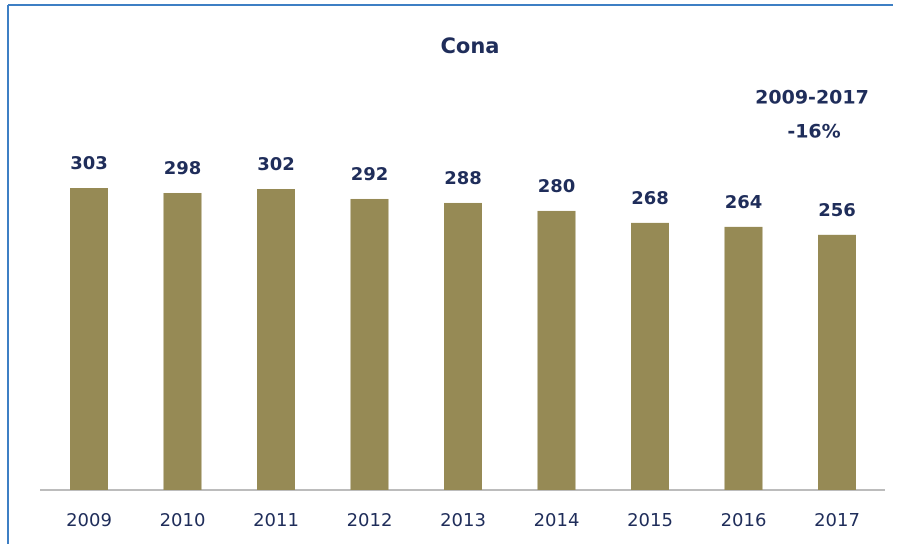 This screenshot has width=900, height=544. I want to click on x-tick-label: 2009, so click(89, 520).